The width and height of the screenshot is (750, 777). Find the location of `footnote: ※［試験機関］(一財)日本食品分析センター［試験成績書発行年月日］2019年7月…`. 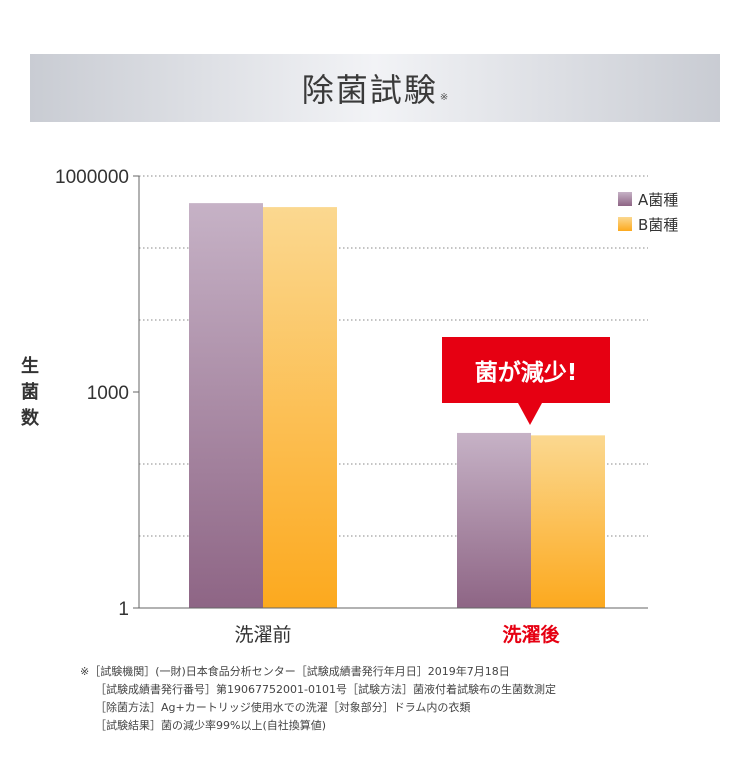

footnote: ※［試験機関］(一財)日本食品分析センター［試験成績書発行年月日］2019年7月… is located at coordinates (390, 699).